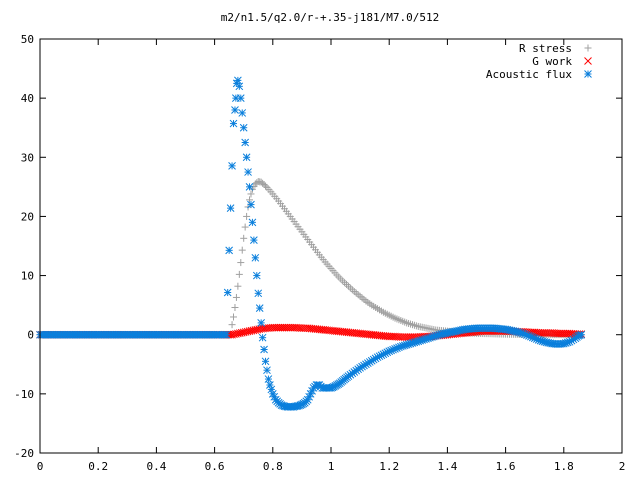  I want to click on y-tick-label: 50, so click(27, 39).